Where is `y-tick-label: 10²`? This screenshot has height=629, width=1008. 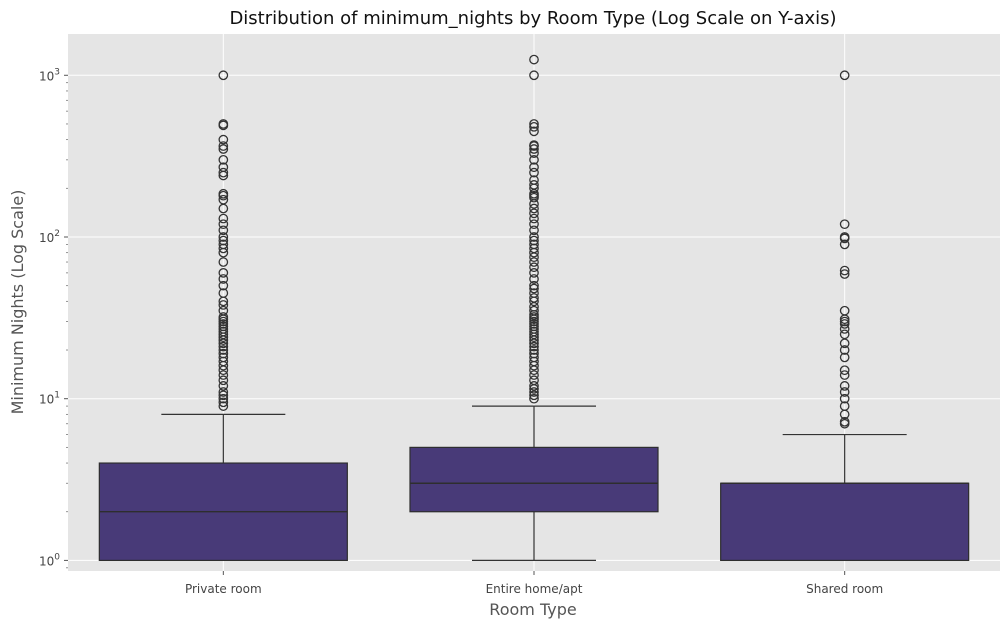 y-tick-label: 10² is located at coordinates (49, 237).